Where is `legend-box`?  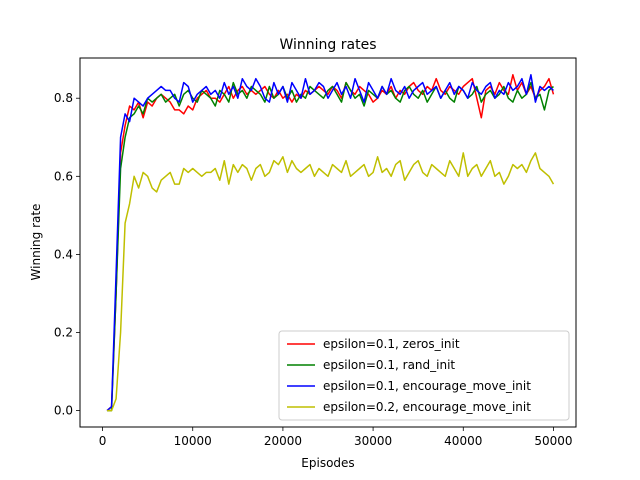
legend-box is located at coordinates (424, 375).